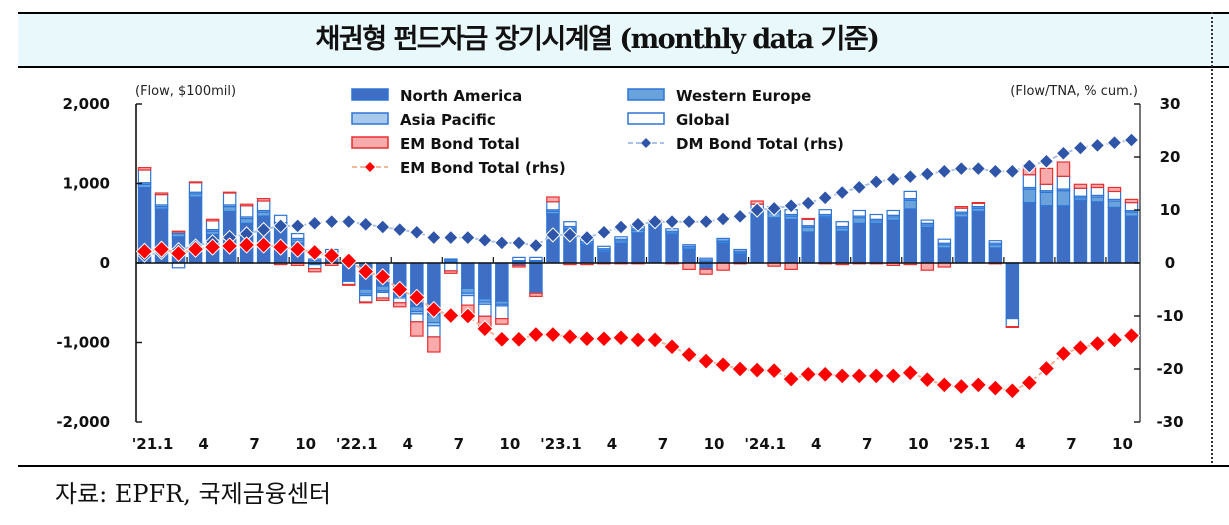  Describe the element at coordinates (1212, 239) in the screenshot. I see `page-edge-dotted-line` at that location.